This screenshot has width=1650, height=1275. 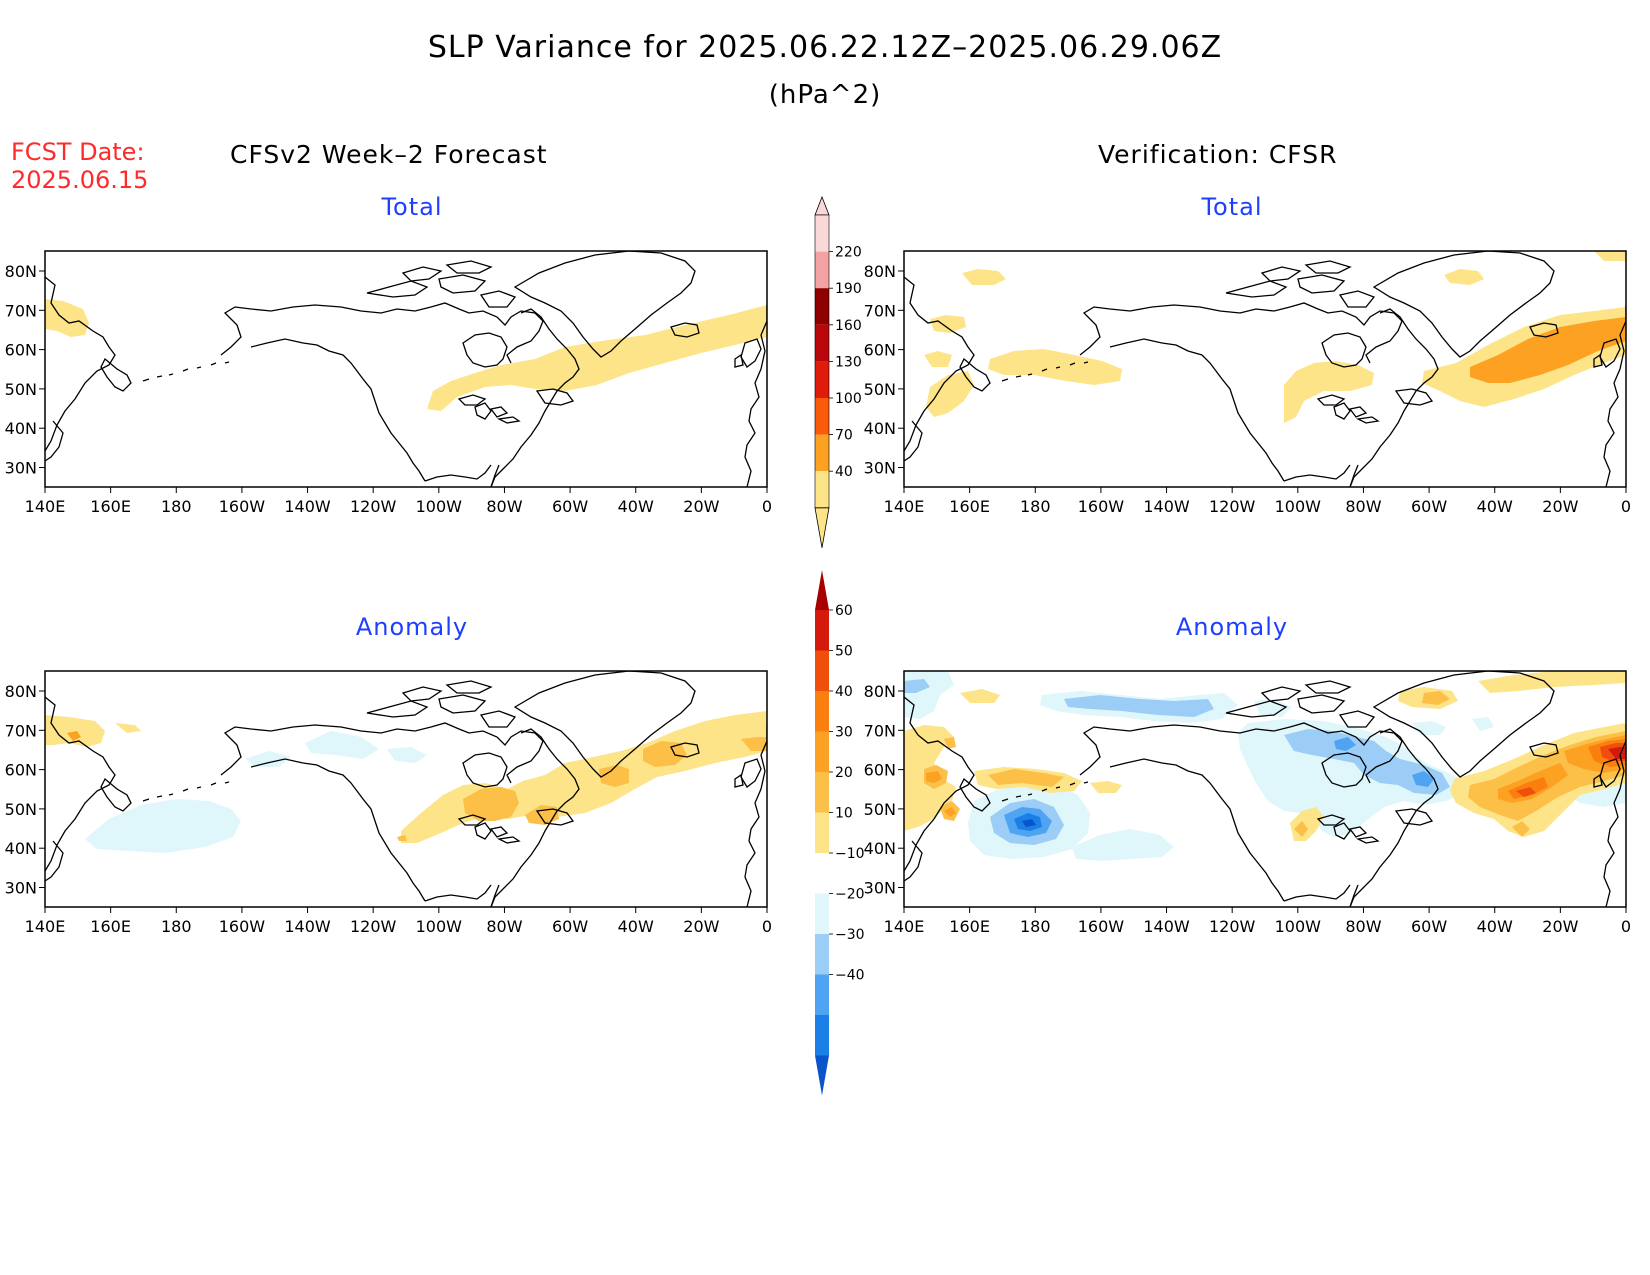 I want to click on colorbar-anomaly-label: 60, so click(x=844, y=611).